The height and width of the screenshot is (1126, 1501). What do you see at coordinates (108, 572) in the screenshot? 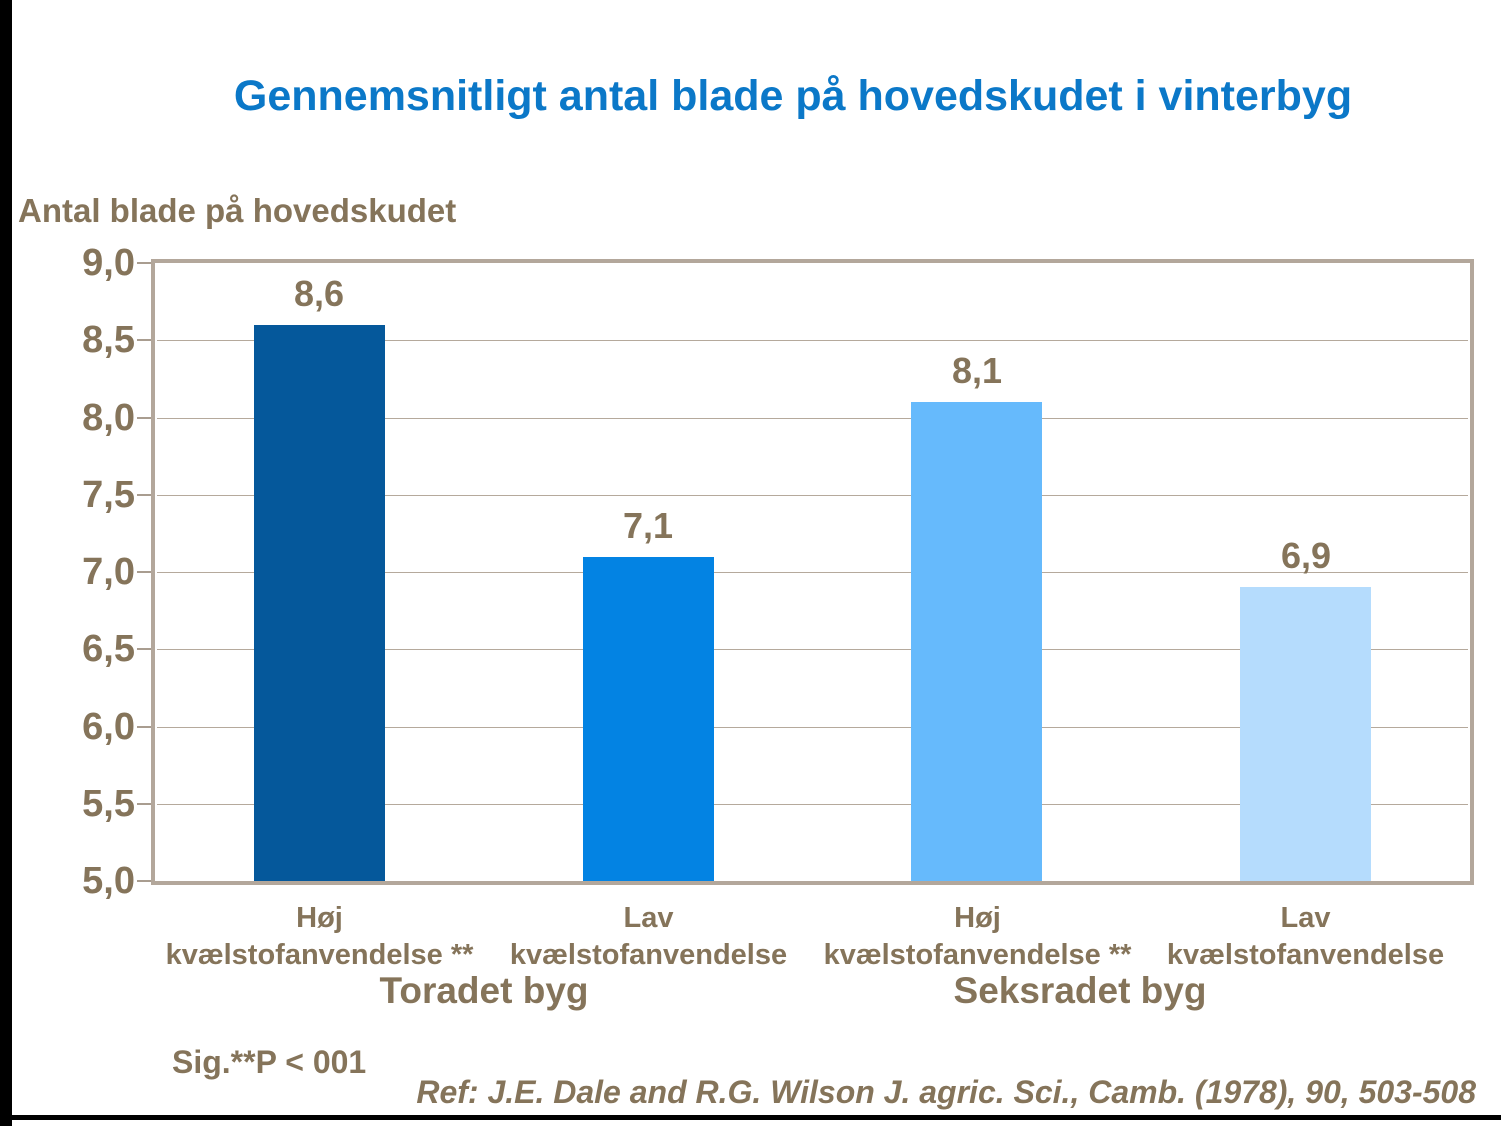
I see `y-tick-label: 7,0` at bounding box center [108, 572].